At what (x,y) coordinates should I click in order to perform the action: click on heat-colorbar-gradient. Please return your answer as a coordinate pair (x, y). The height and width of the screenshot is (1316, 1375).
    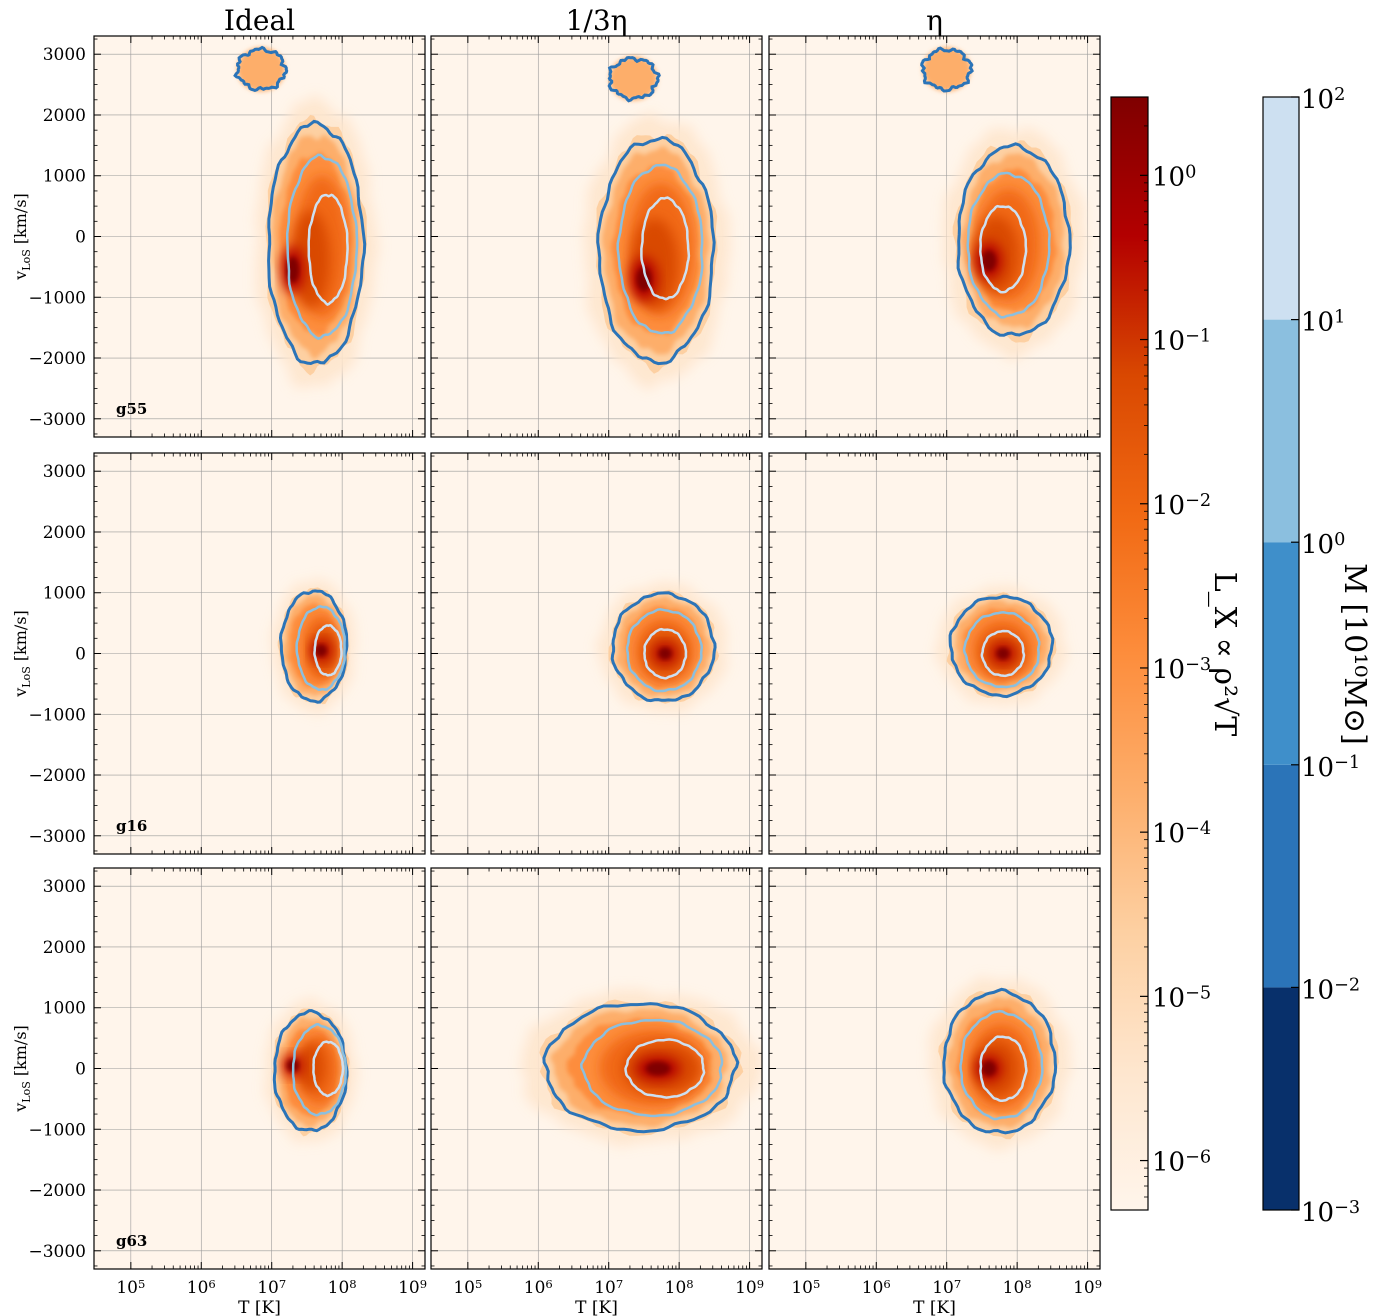
    Looking at the image, I should click on (1129, 653).